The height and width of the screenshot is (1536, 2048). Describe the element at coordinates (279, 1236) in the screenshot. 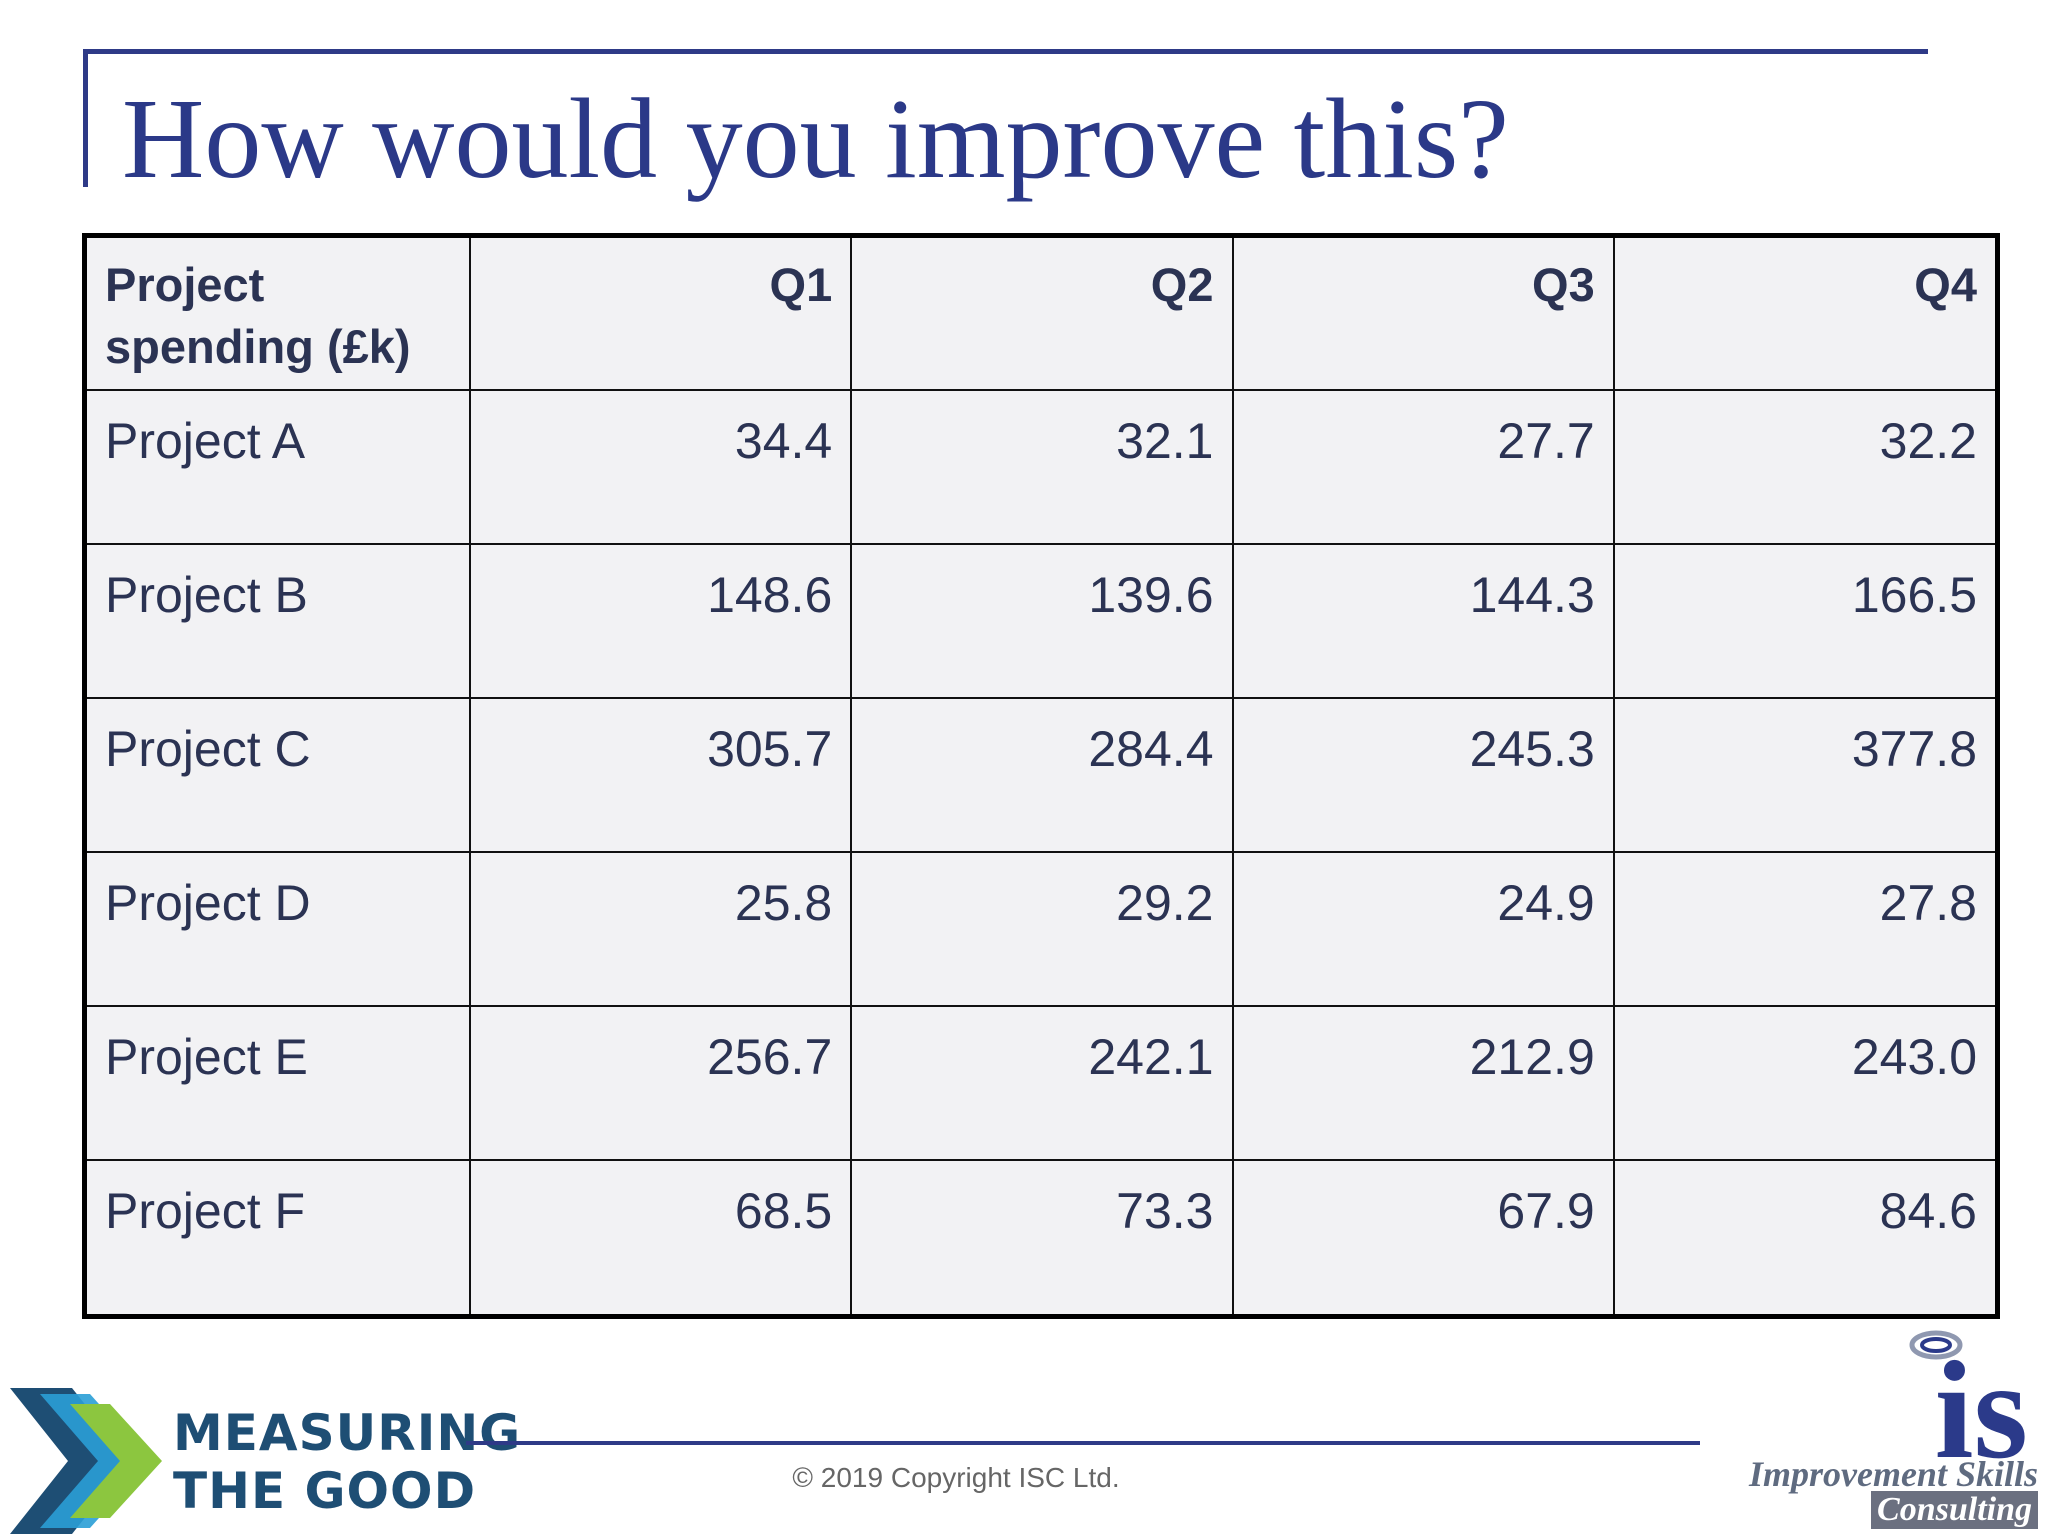

I see `row-label: Project F` at that location.